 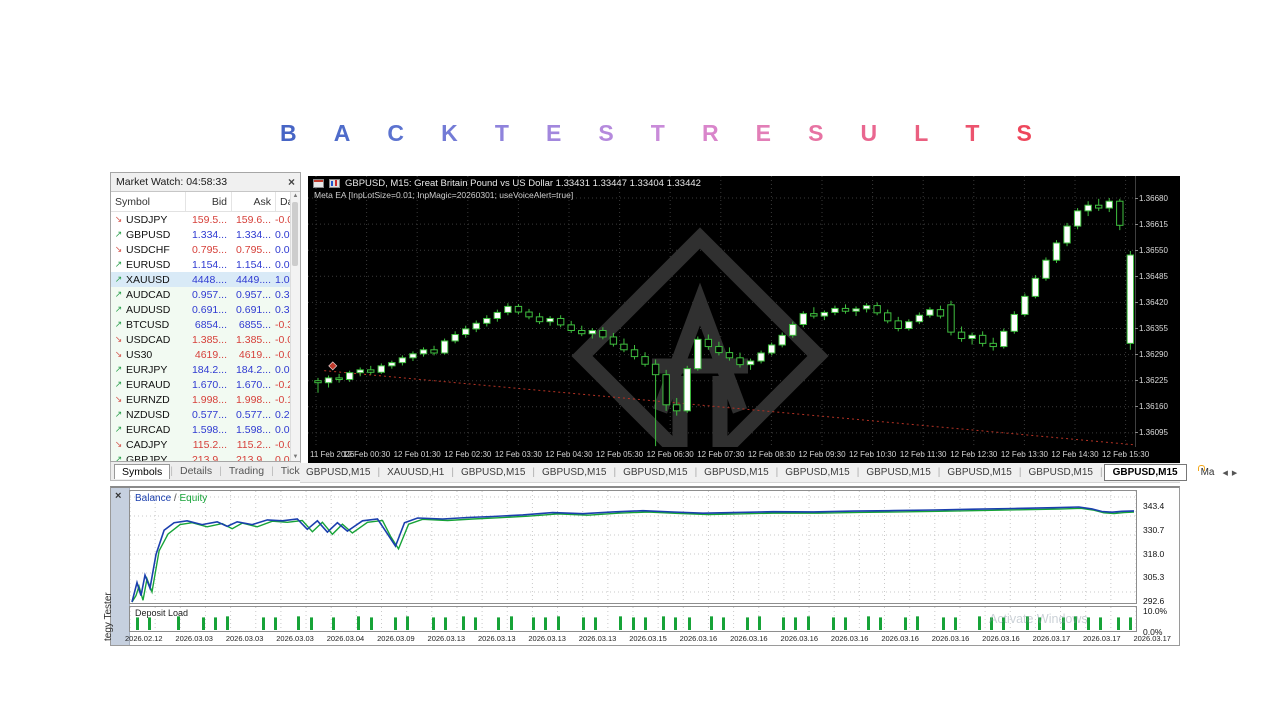 I want to click on column-ask: Ask, so click(x=253, y=201).